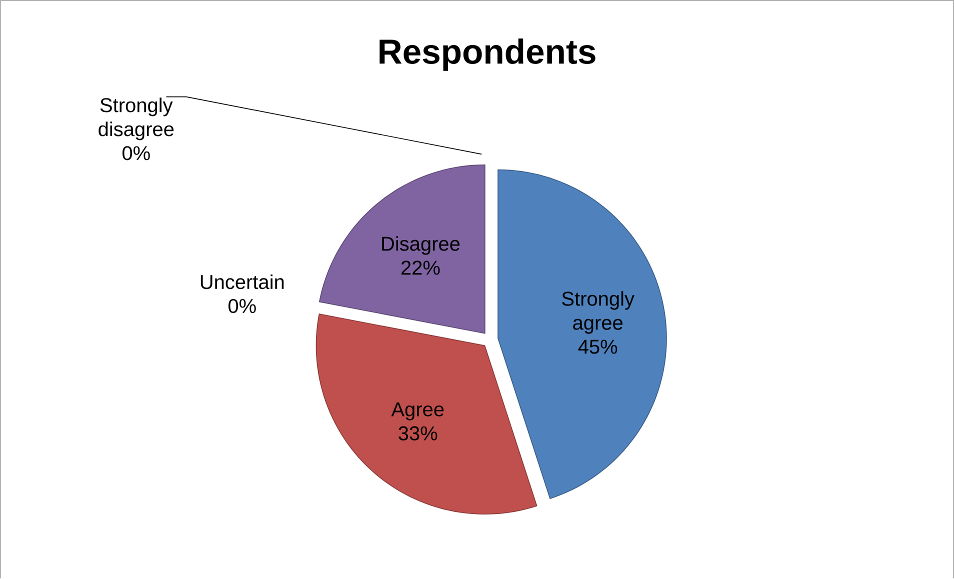  I want to click on data-label: 45%, so click(598, 347).